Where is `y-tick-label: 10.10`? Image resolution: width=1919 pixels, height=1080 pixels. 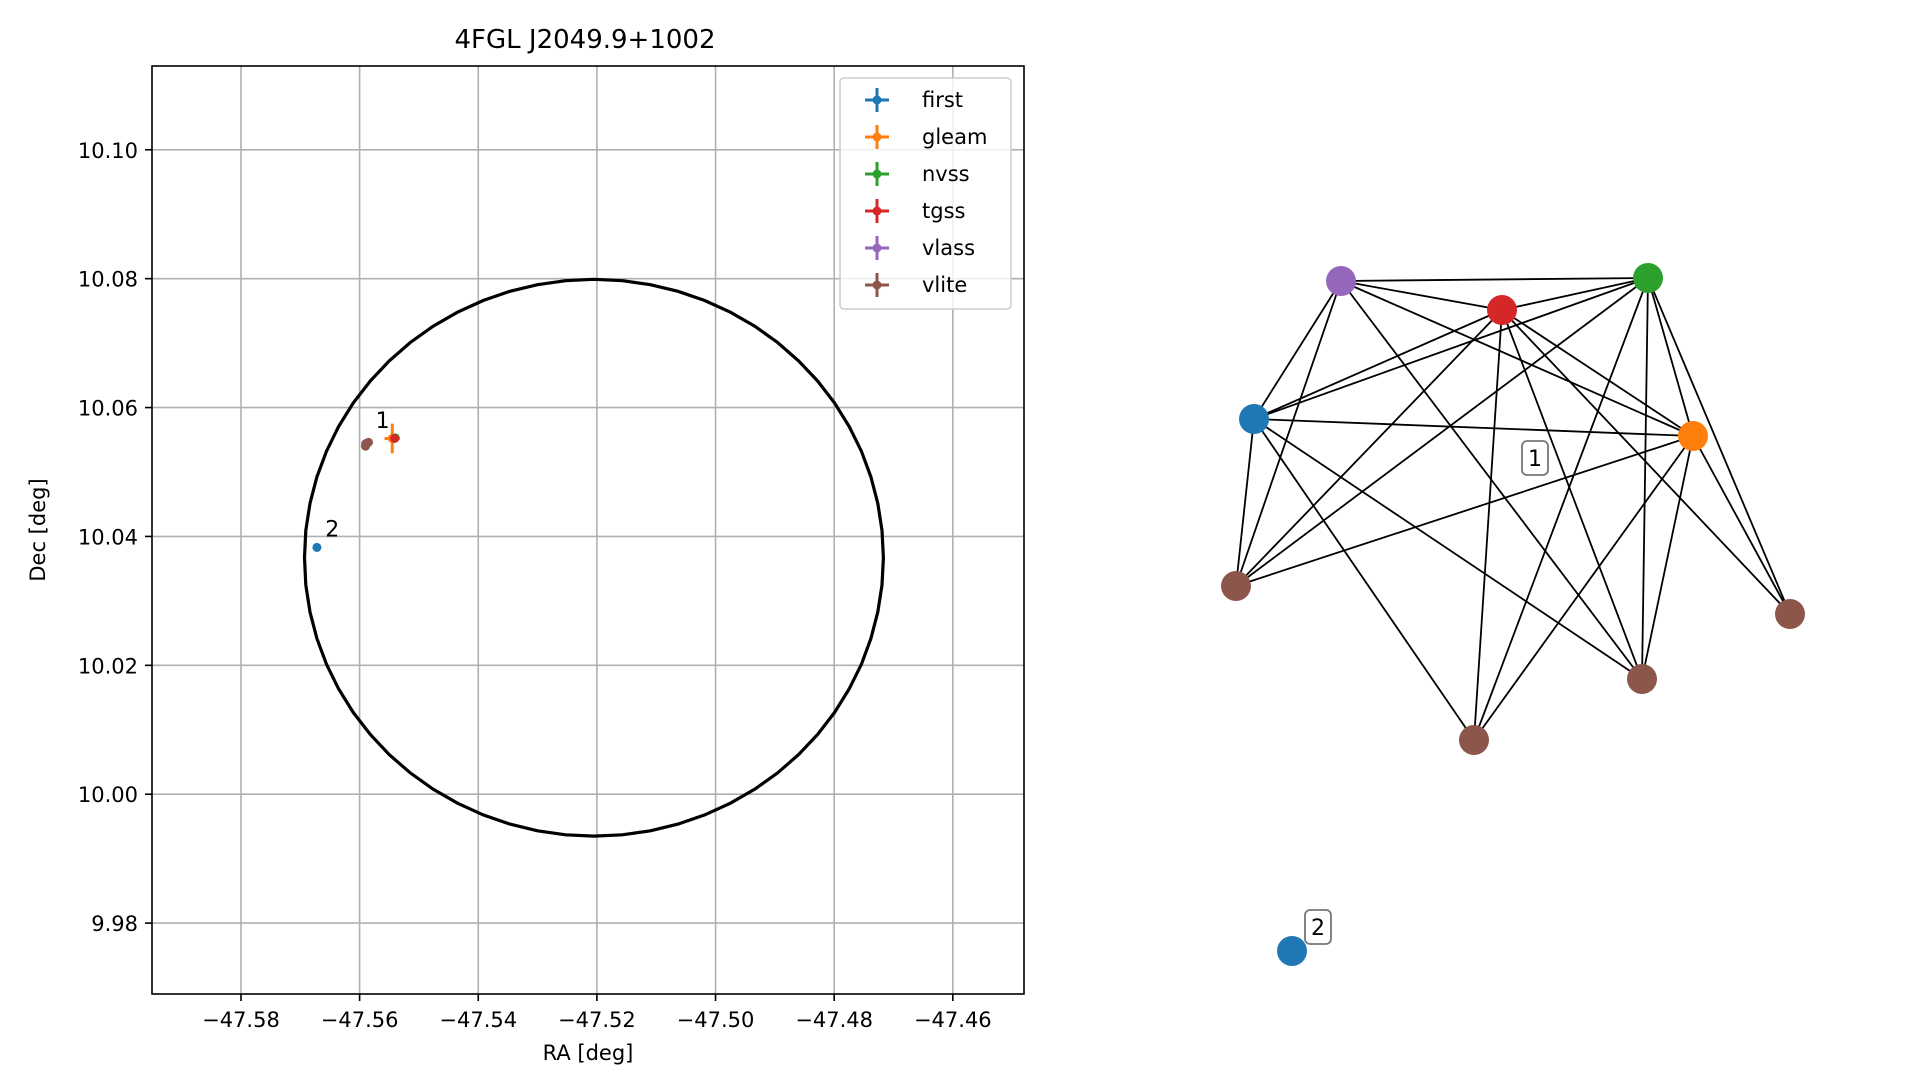
y-tick-label: 10.10 is located at coordinates (108, 151).